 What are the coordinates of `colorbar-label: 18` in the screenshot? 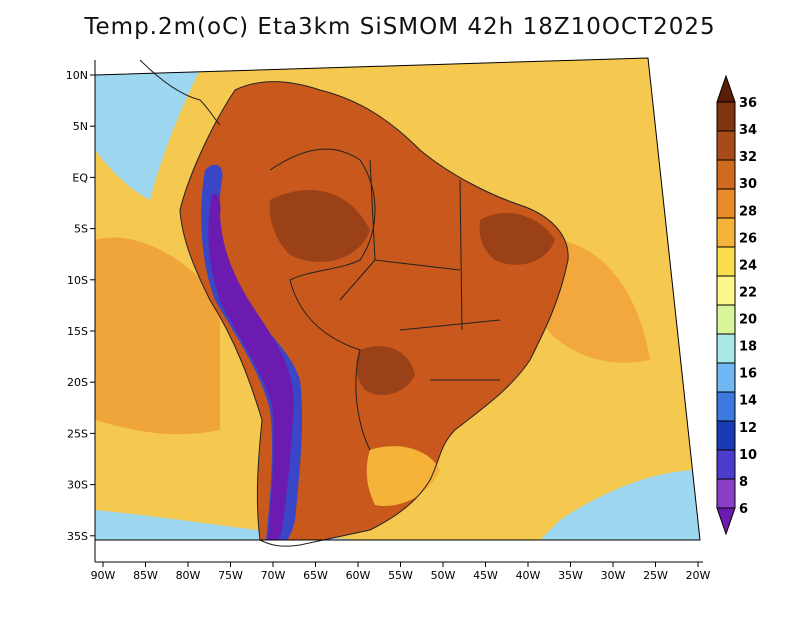 It's located at (748, 347).